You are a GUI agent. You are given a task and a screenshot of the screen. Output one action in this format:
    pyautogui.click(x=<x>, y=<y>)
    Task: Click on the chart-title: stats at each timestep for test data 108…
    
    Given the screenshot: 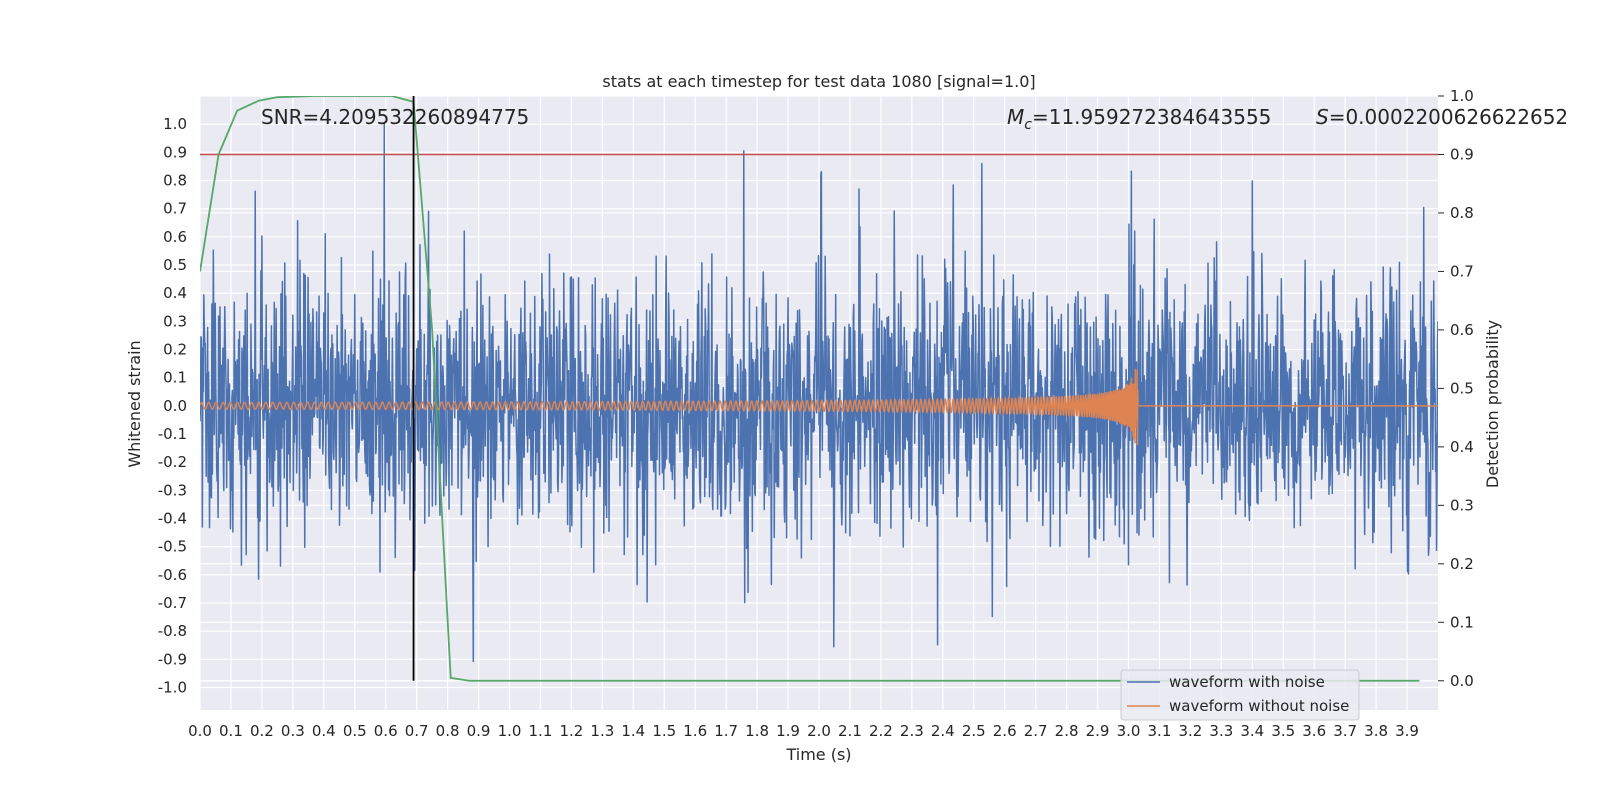 What is the action you would take?
    pyautogui.click(x=818, y=81)
    